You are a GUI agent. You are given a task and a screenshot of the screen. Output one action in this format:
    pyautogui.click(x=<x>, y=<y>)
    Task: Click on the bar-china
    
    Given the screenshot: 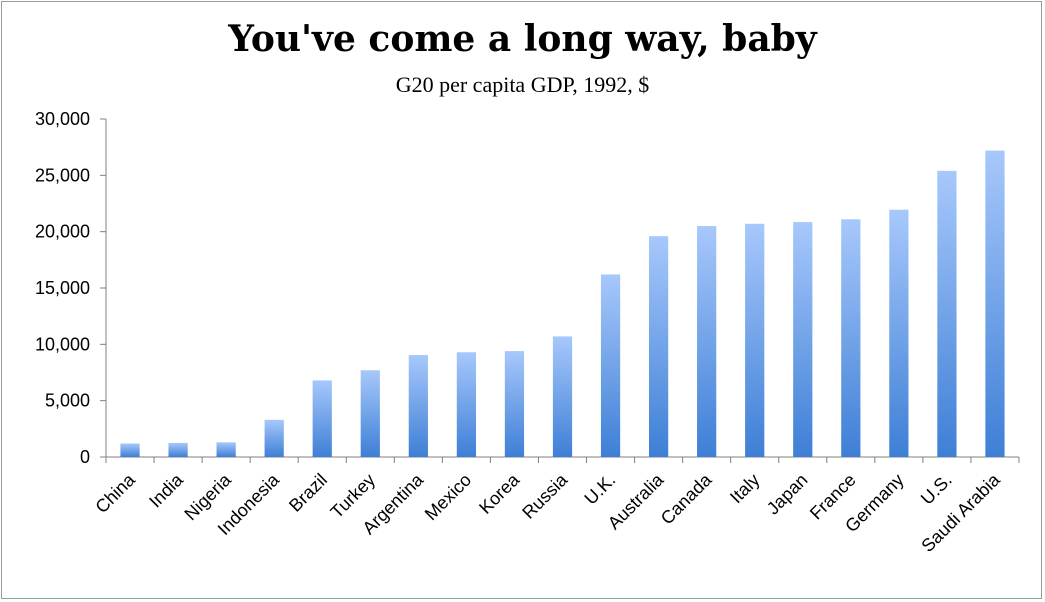 What is the action you would take?
    pyautogui.click(x=130, y=450)
    